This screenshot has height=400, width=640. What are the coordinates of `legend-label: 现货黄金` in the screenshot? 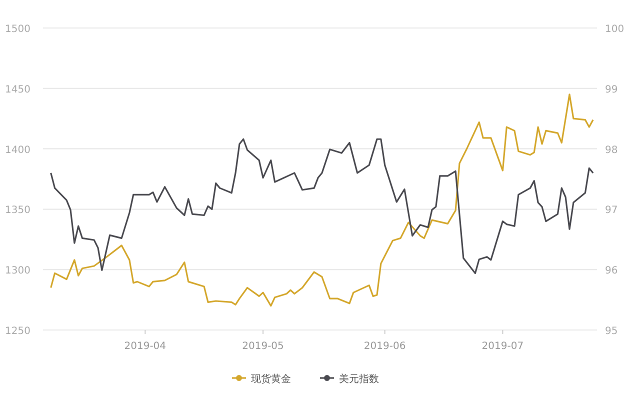 It's located at (271, 379).